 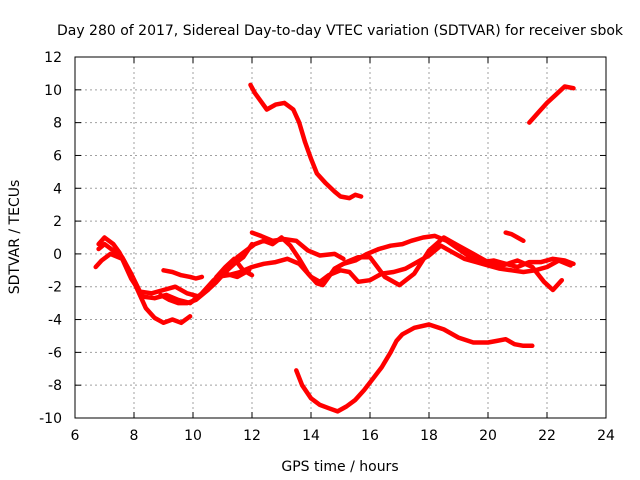 What do you see at coordinates (55, 321) in the screenshot?
I see `y-tick-label: -4` at bounding box center [55, 321].